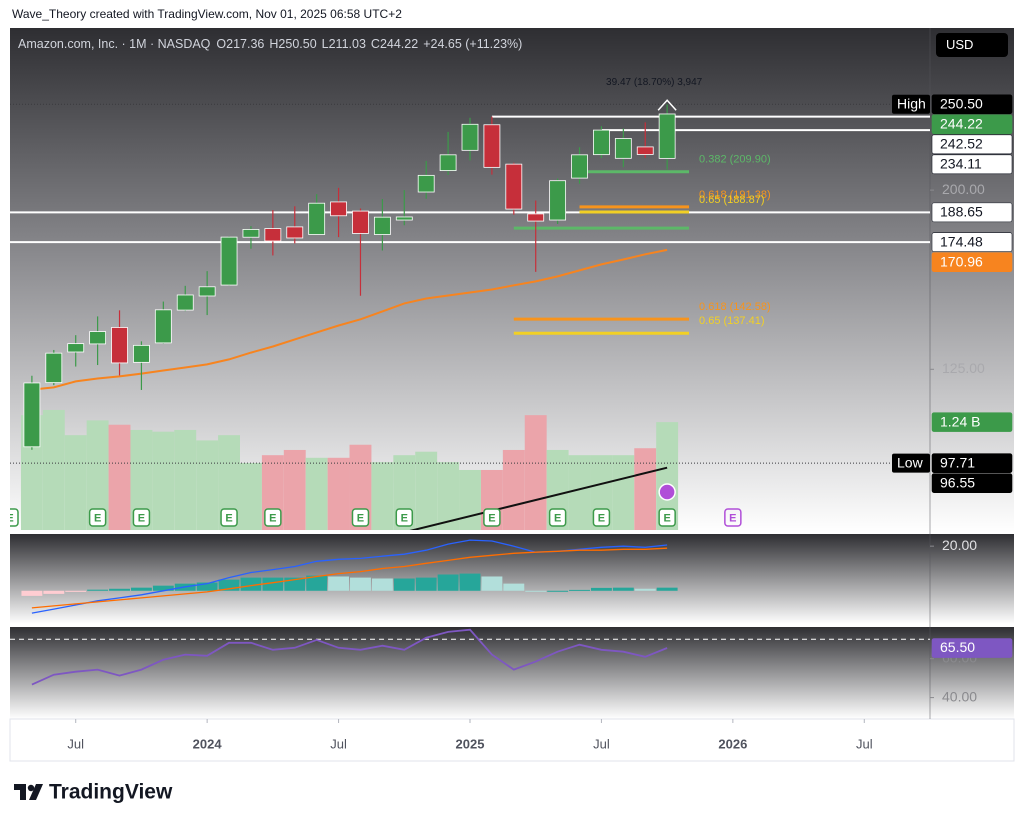 This screenshot has width=1024, height=823. Describe the element at coordinates (208, 743) in the screenshot. I see `x-tick-label: 2024` at that location.